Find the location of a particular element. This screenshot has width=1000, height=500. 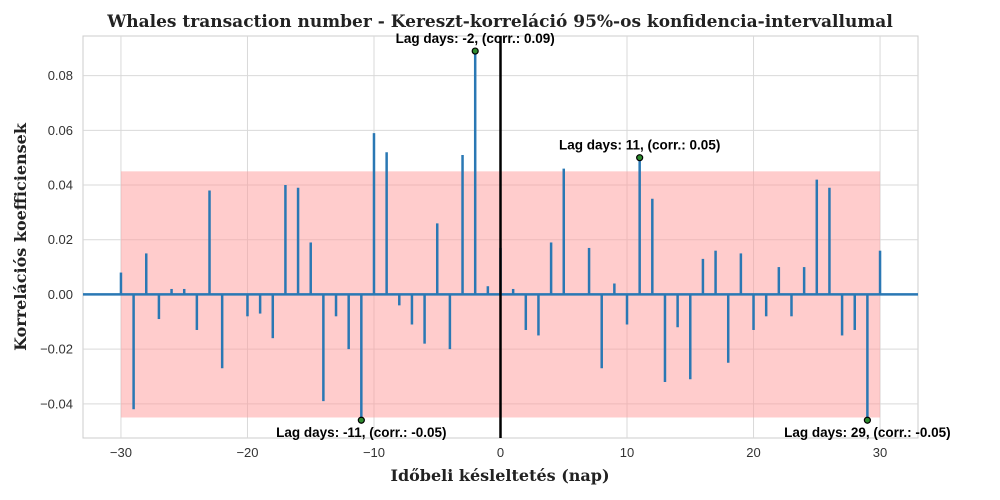

y-tick-label: −0.02 is located at coordinates (56, 349).